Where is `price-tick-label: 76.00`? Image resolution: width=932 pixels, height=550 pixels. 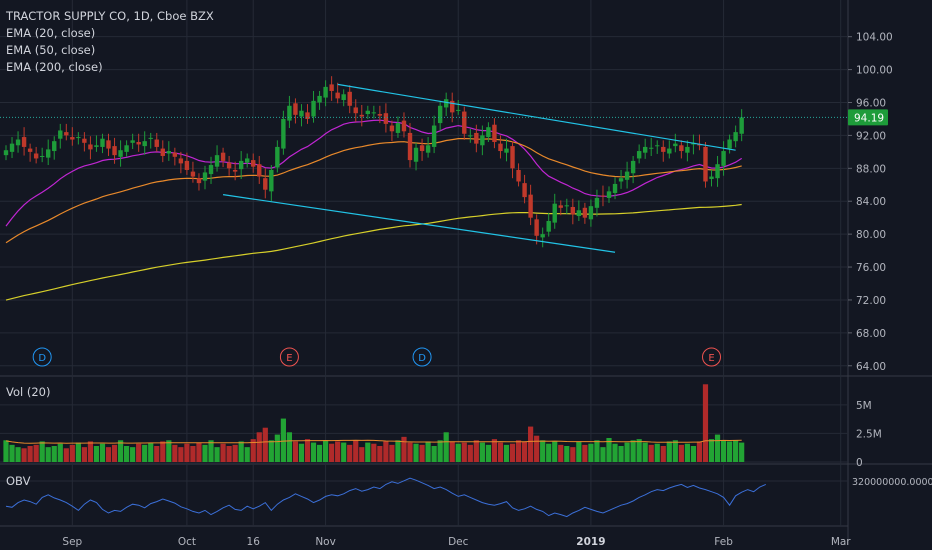 price-tick-label: 76.00 is located at coordinates (871, 268).